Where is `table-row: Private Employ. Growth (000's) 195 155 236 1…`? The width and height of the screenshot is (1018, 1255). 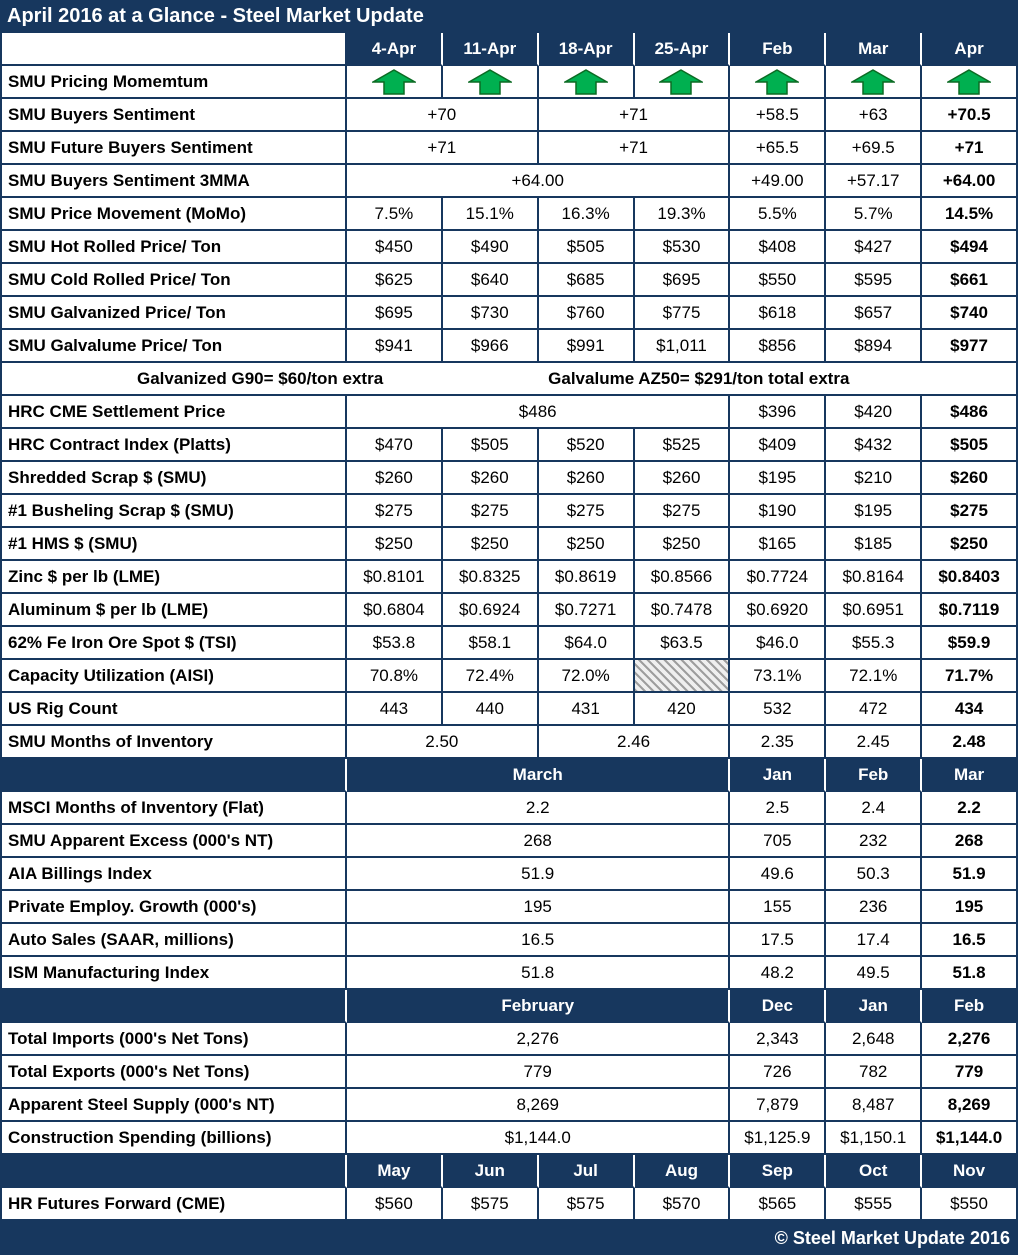 table-row: Private Employ. Growth (000's) 195 155 236 1… is located at coordinates (509, 907).